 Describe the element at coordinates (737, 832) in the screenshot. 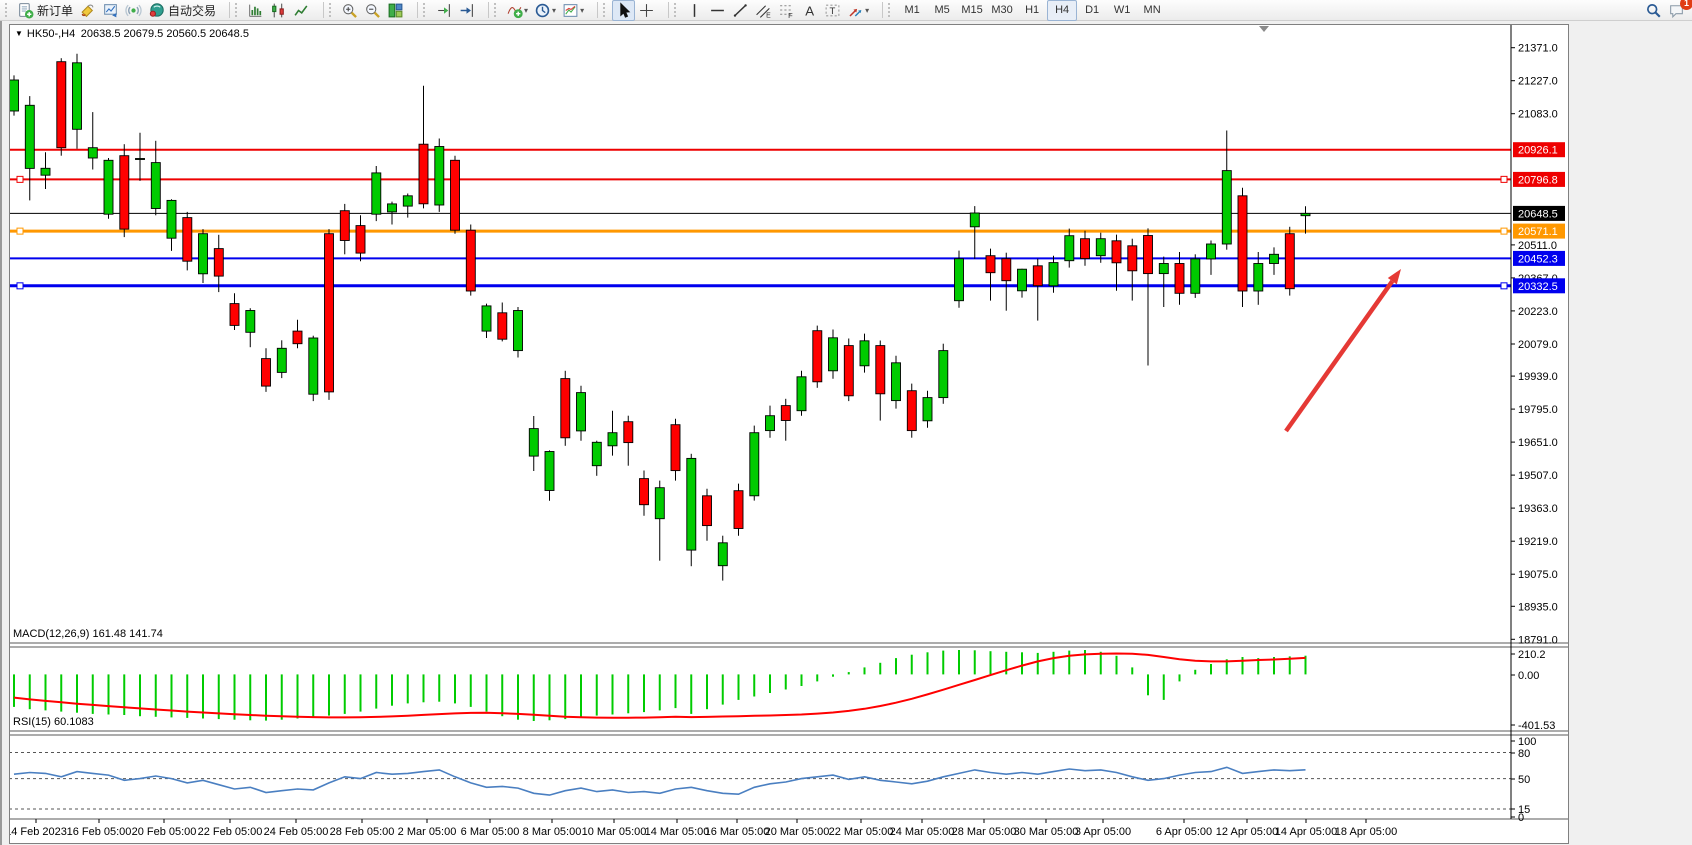

I see `svg-text: 16 Mar 05:00` at that location.